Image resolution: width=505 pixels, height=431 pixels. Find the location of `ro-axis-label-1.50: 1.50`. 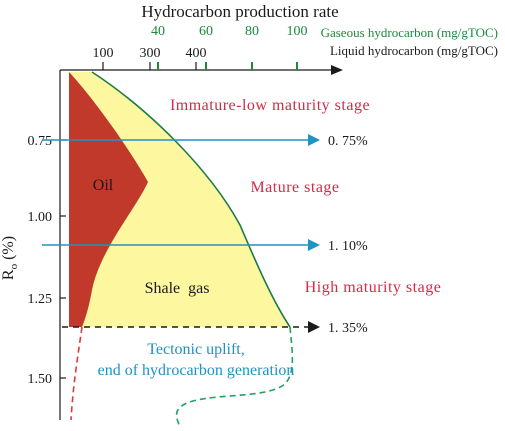

ro-axis-label-1.50: 1.50 is located at coordinates (40, 379).